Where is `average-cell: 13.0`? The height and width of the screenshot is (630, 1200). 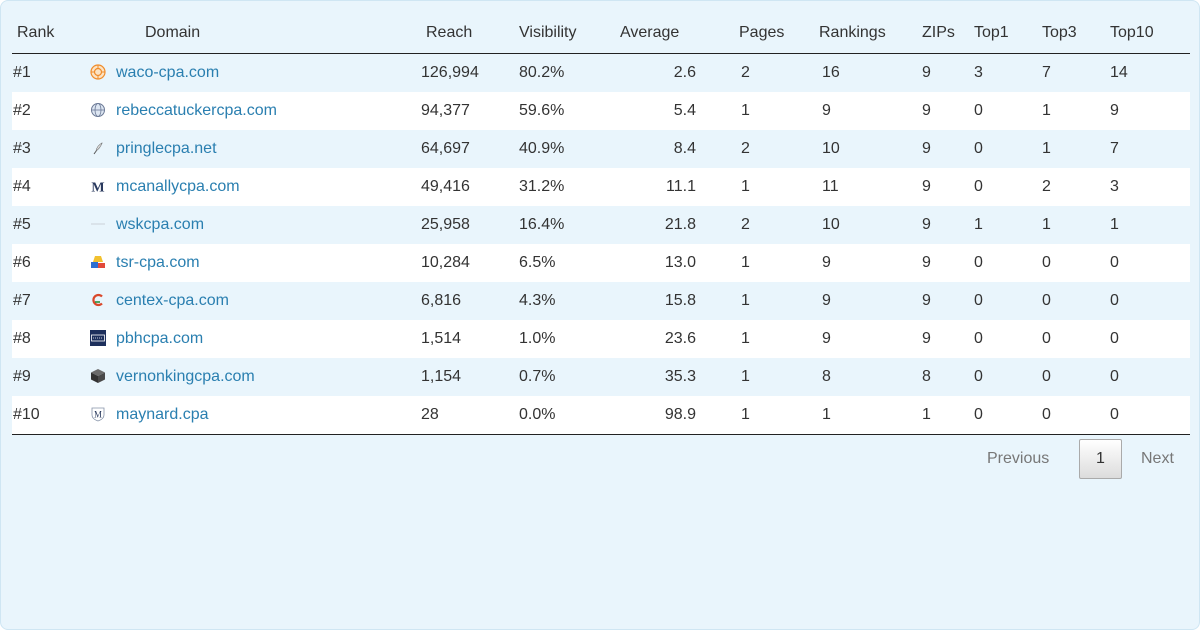
average-cell: 13.0 is located at coordinates (667, 263).